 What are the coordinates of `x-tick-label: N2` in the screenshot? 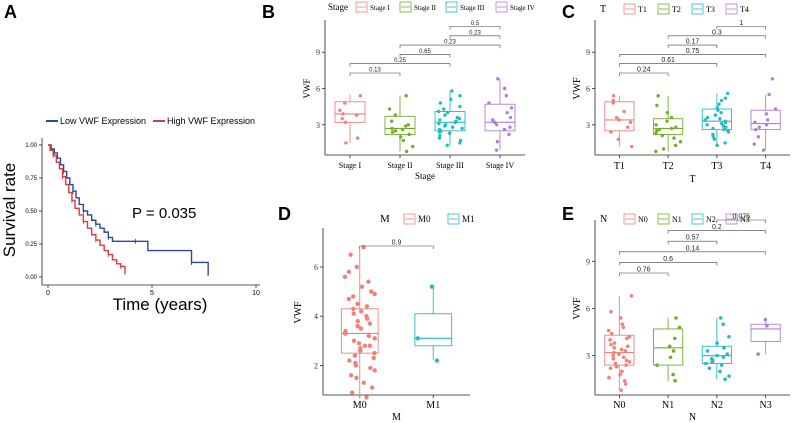 It's located at (717, 405).